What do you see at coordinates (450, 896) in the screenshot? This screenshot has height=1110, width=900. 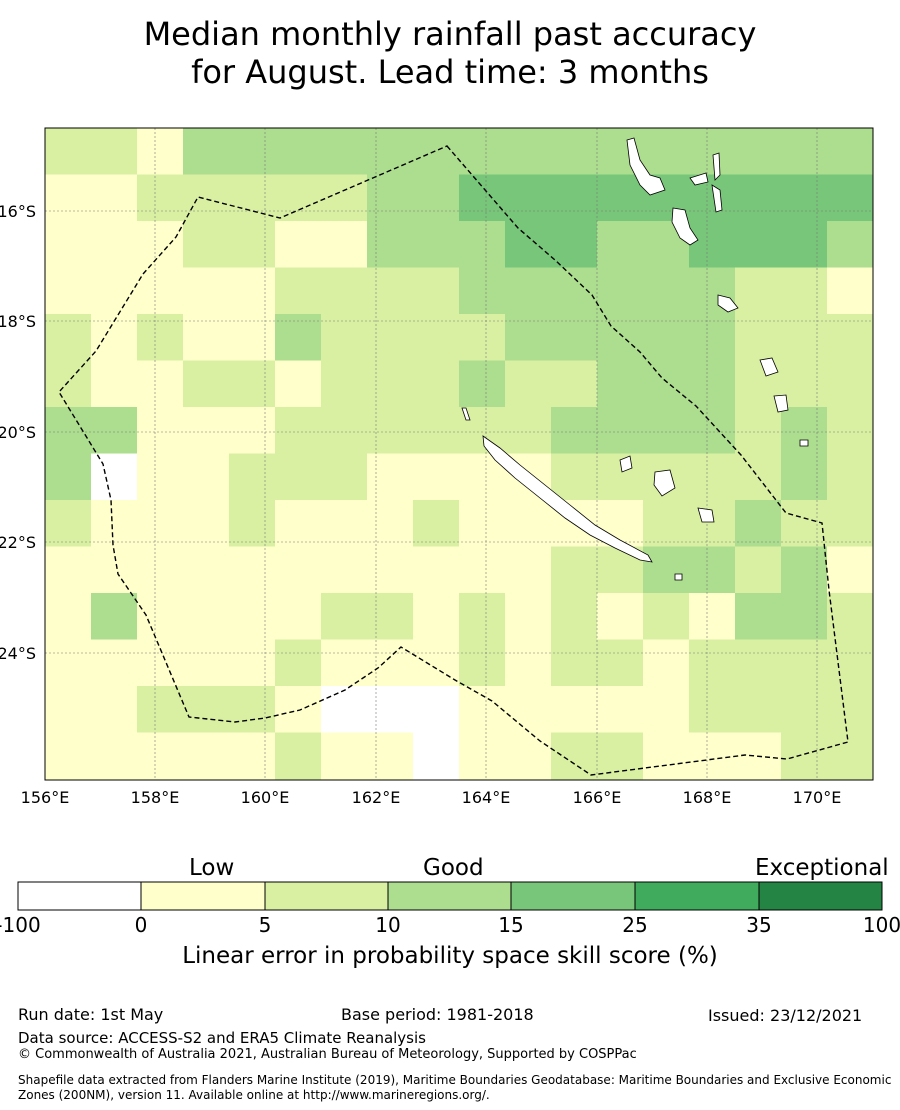 I see `colorbar` at bounding box center [450, 896].